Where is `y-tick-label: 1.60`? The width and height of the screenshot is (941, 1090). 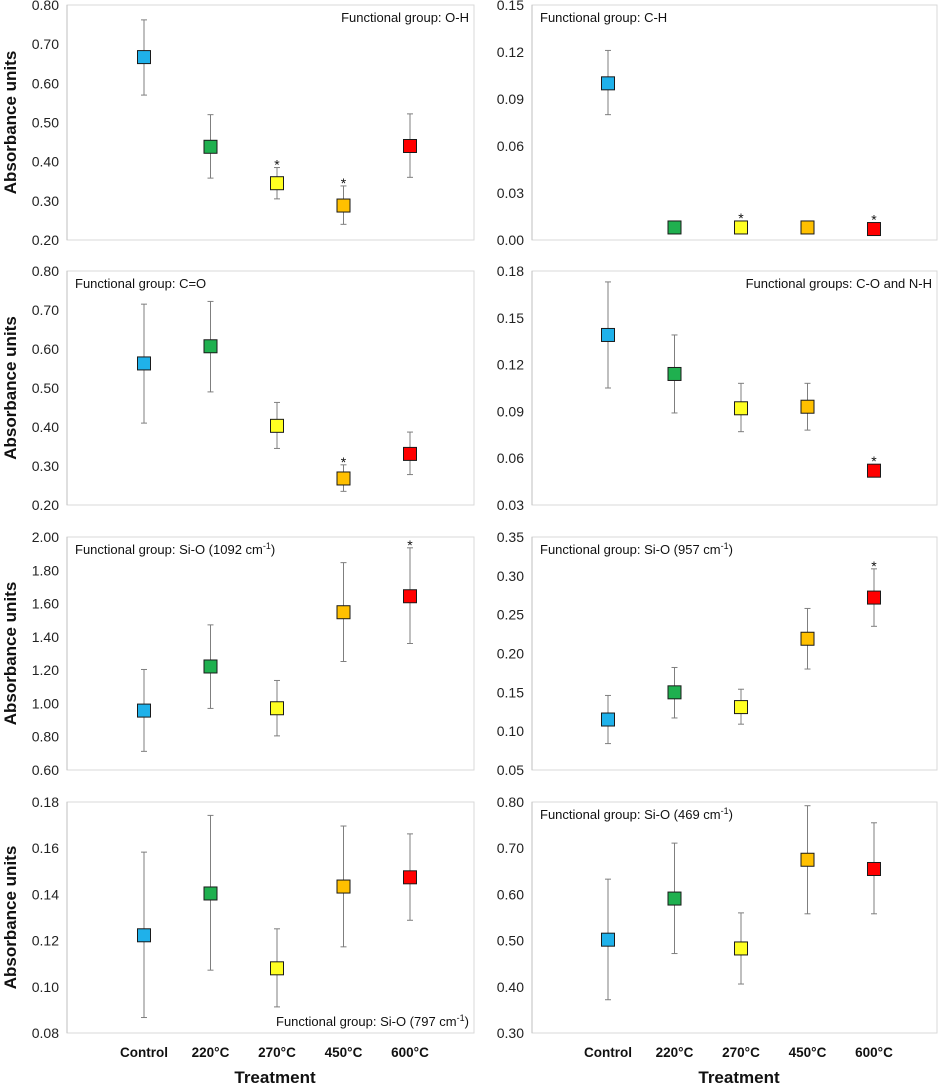
y-tick-label: 1.60 is located at coordinates (45, 604).